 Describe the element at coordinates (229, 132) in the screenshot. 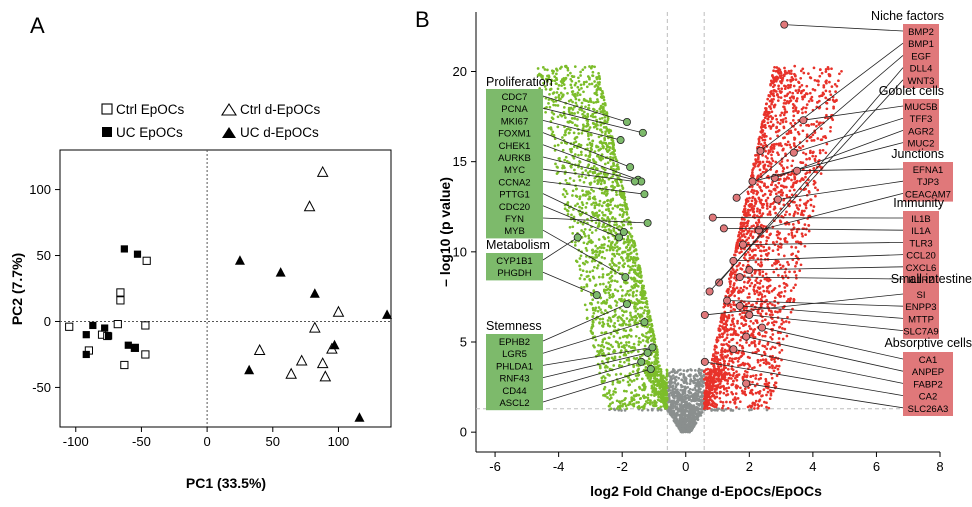

I see `legend-marker-uc-d-epocs` at that location.